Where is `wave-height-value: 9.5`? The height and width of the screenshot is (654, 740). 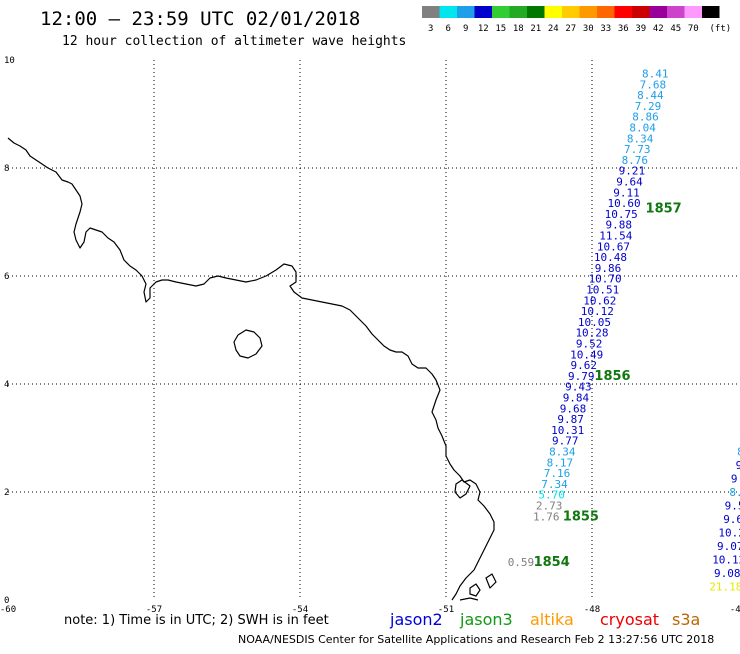
wave-height-value: 9.5 is located at coordinates (732, 506).